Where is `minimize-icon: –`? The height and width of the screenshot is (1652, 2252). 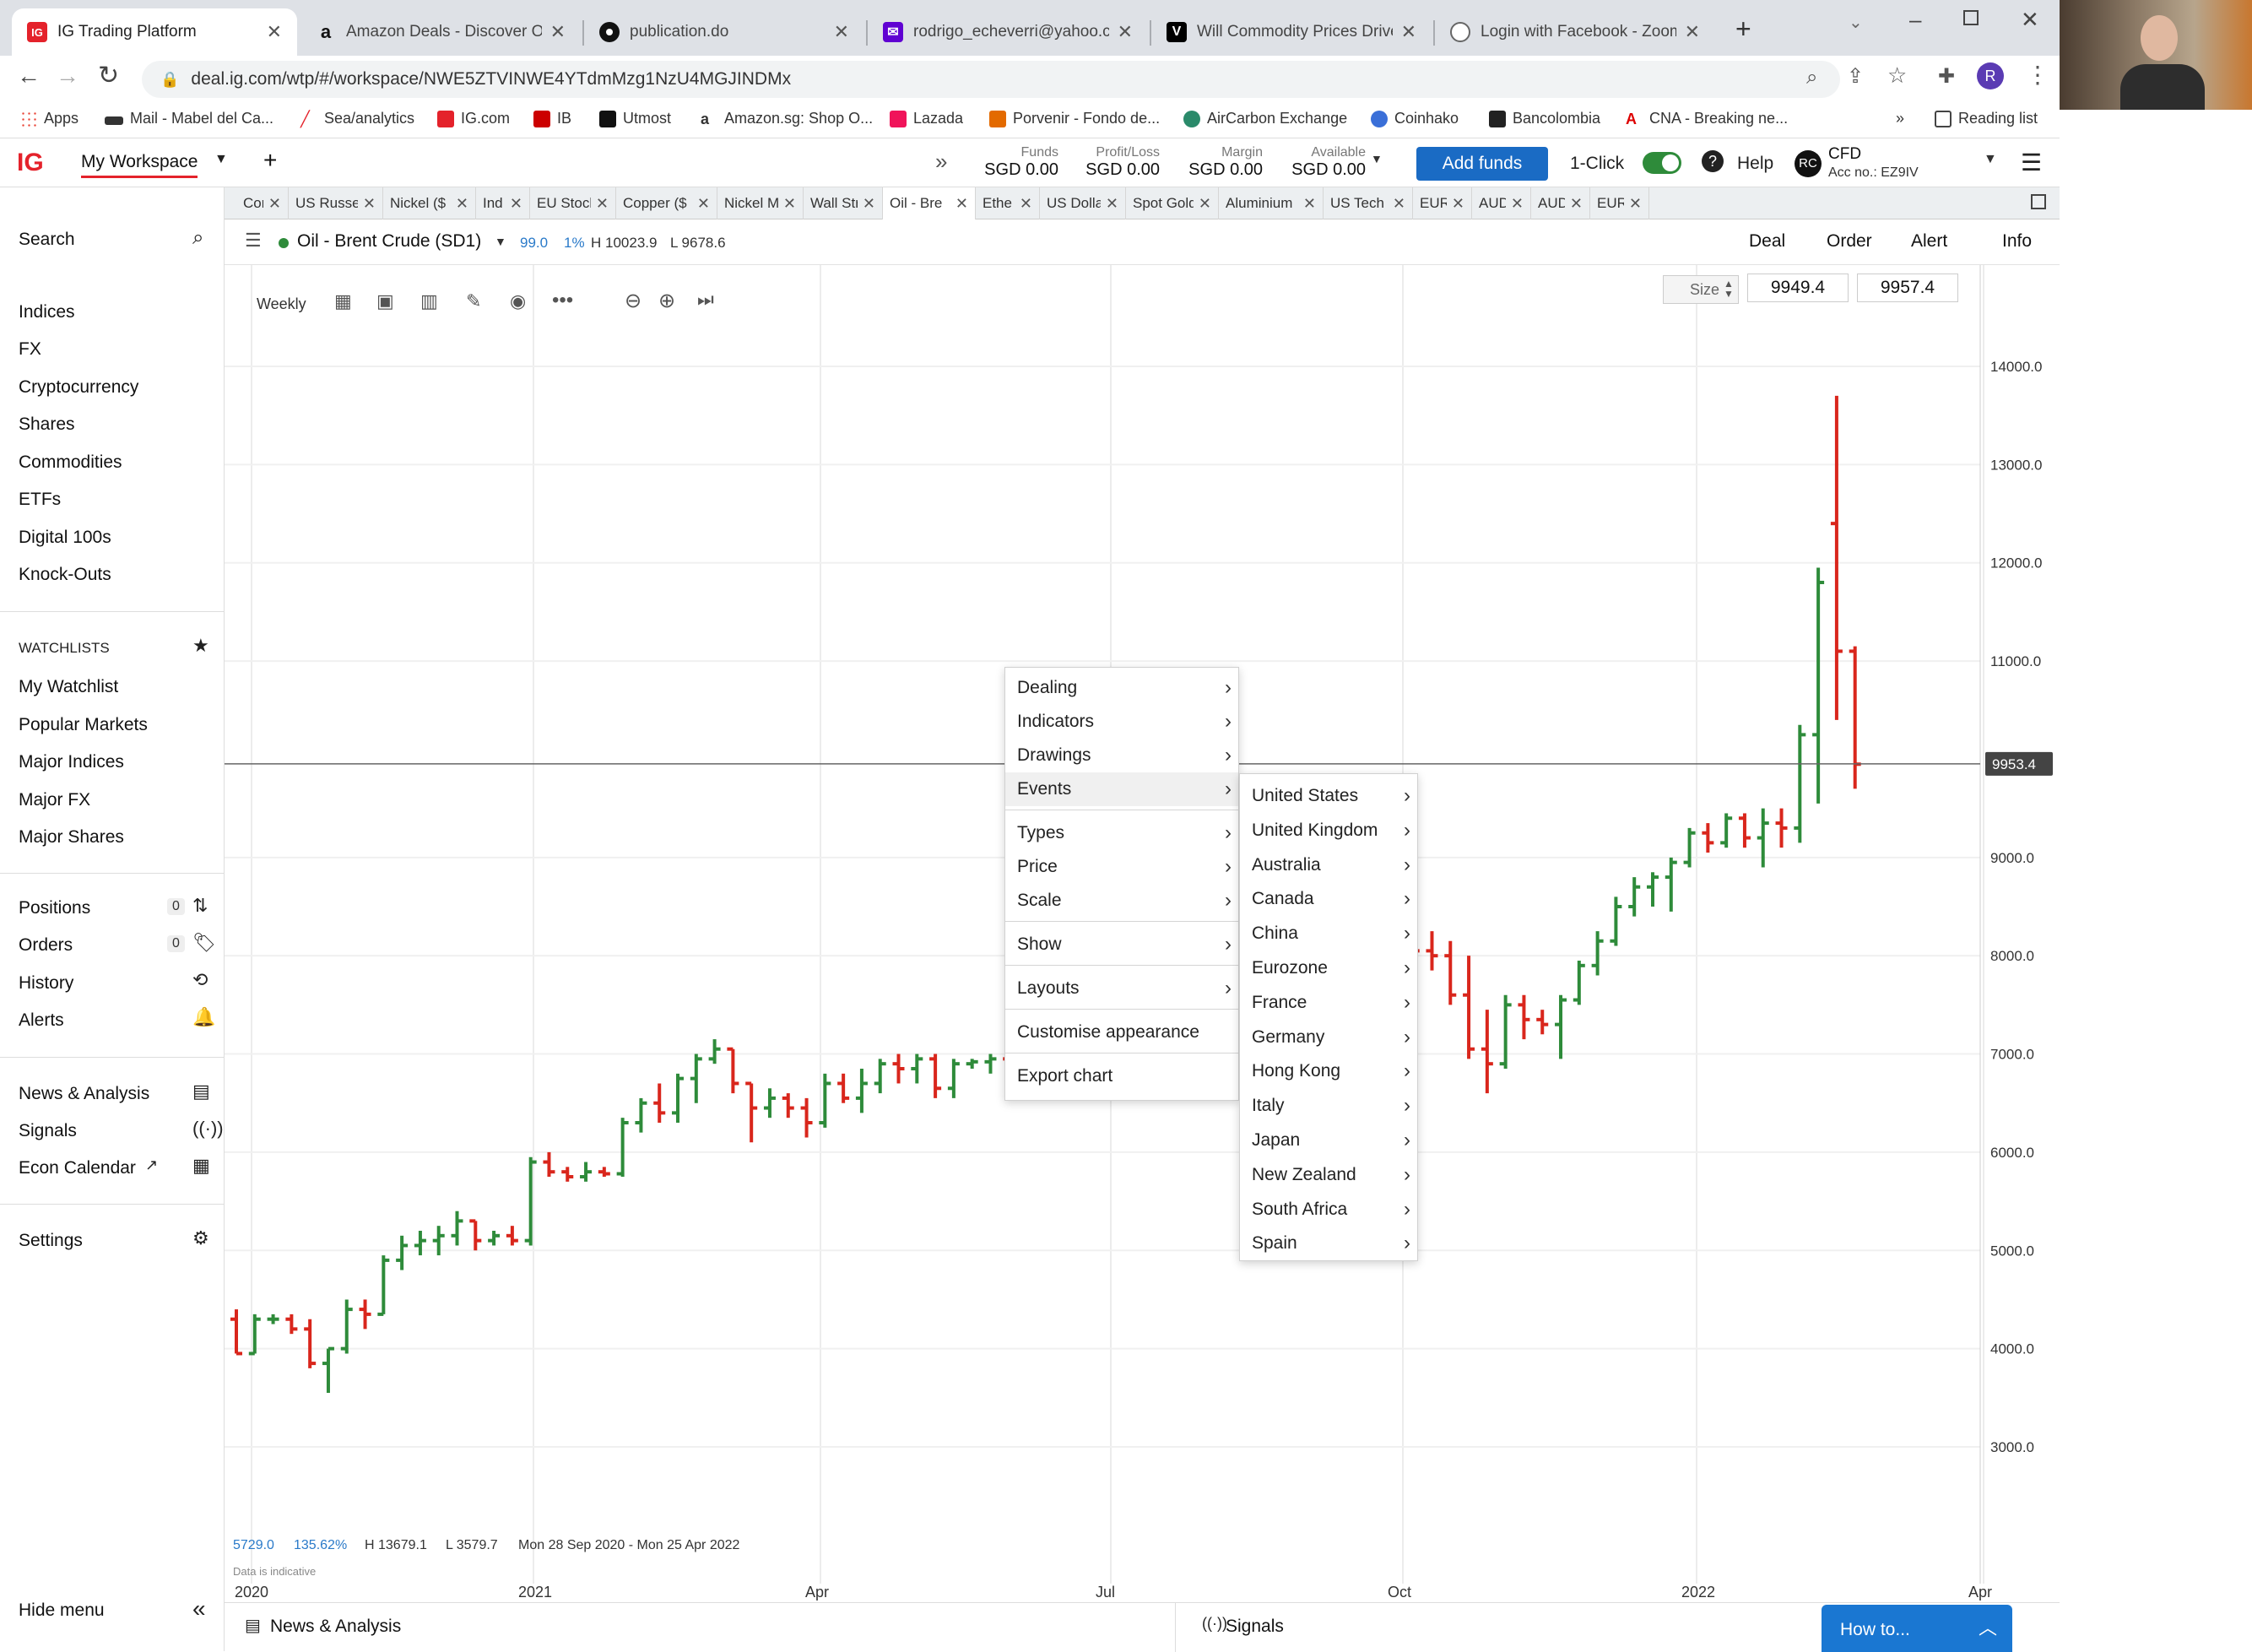 minimize-icon: – is located at coordinates (1916, 19).